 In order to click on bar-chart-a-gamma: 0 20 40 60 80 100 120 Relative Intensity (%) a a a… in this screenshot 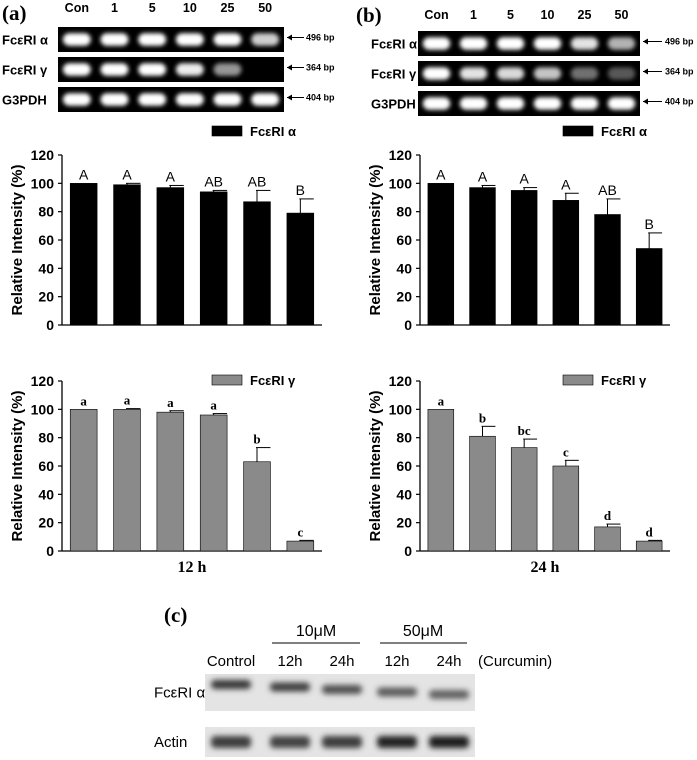, I will do `click(165, 474)`.